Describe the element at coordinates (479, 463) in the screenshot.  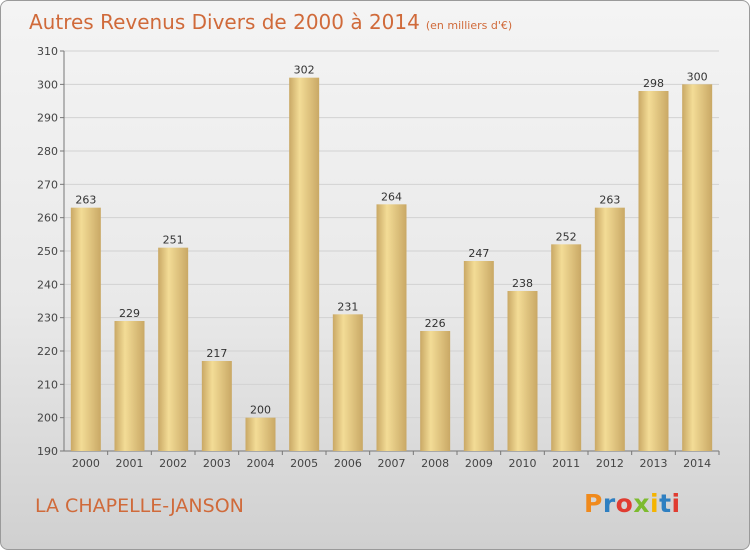
I see `x-tick-label: 2009` at that location.